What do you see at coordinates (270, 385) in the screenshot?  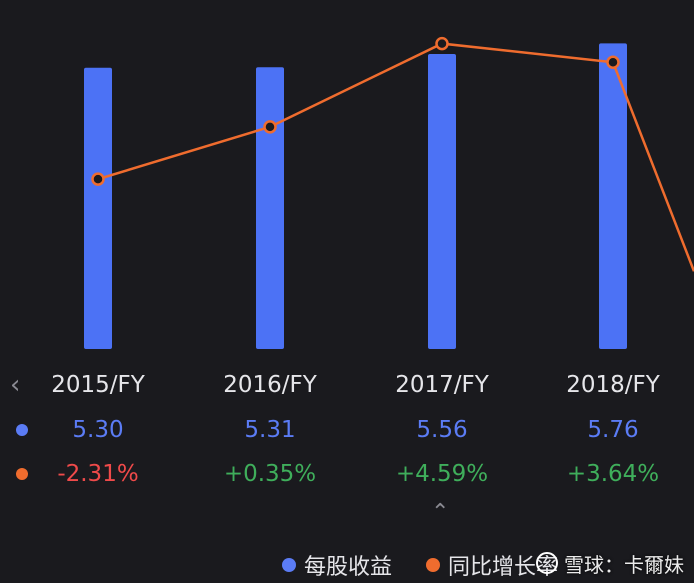 I see `category-label: 2016/FY` at bounding box center [270, 385].